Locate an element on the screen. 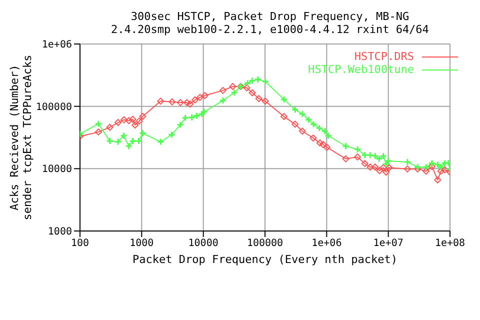 The height and width of the screenshot is (320, 480). chart-title: 300sec HSTCP, Packet Drop Frequency, MB-NG is located at coordinates (270, 16).